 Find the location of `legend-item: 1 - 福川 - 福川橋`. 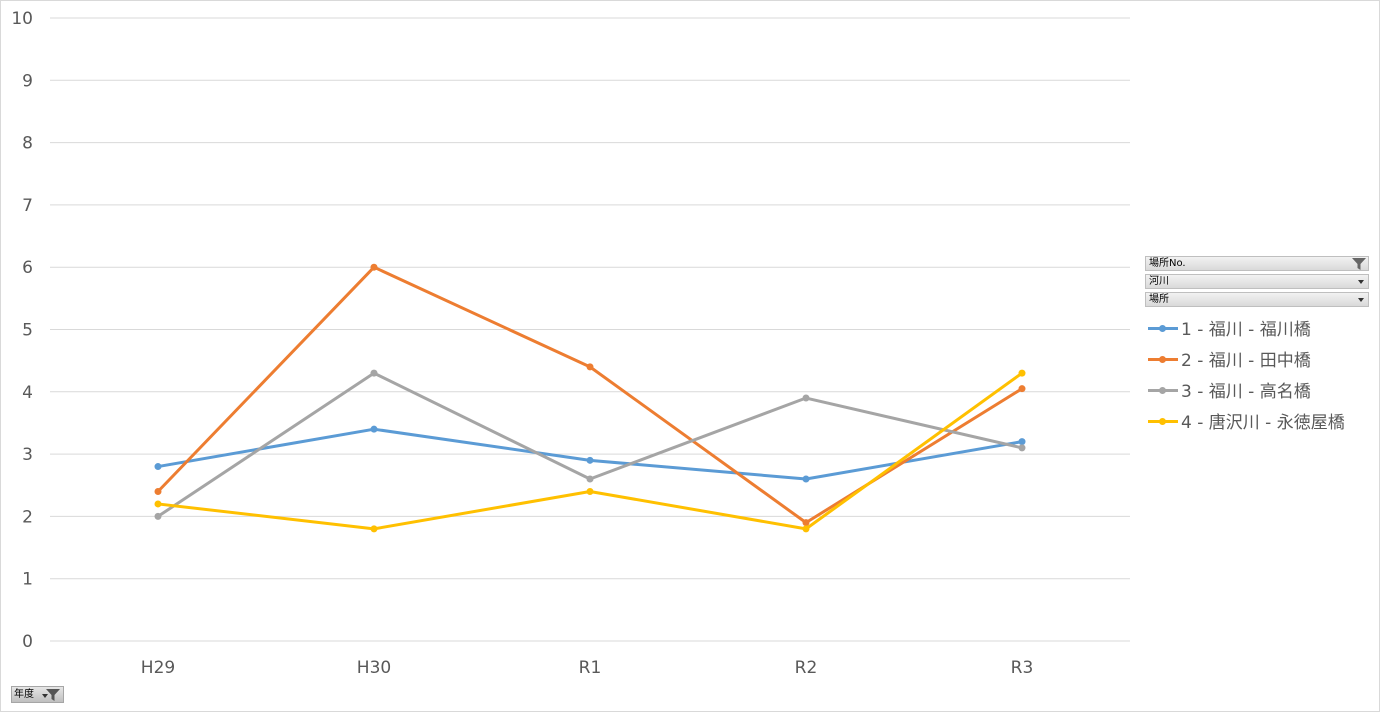

legend-item: 1 - 福川 - 福川橋 is located at coordinates (1246, 327).